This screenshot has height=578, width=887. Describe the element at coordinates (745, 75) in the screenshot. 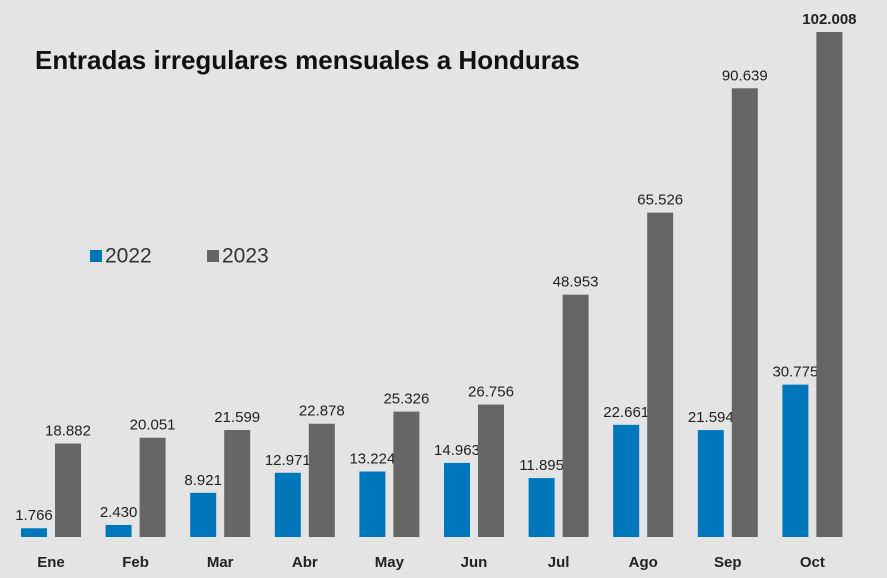

I see `value-label: 90.639` at that location.